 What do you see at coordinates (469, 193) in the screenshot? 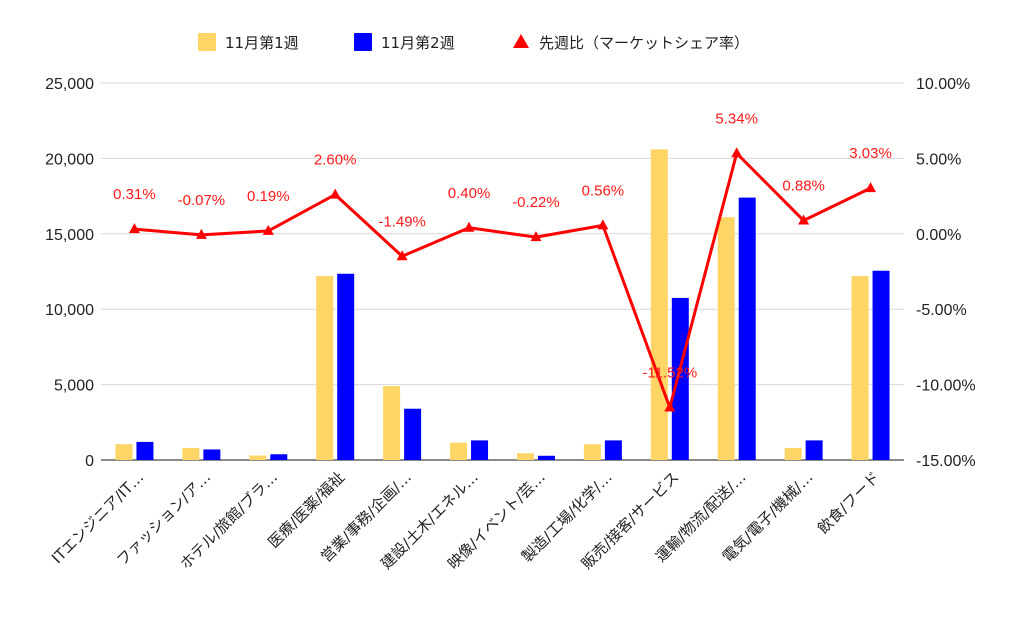
I see `line-data-label: 0.40%` at bounding box center [469, 193].